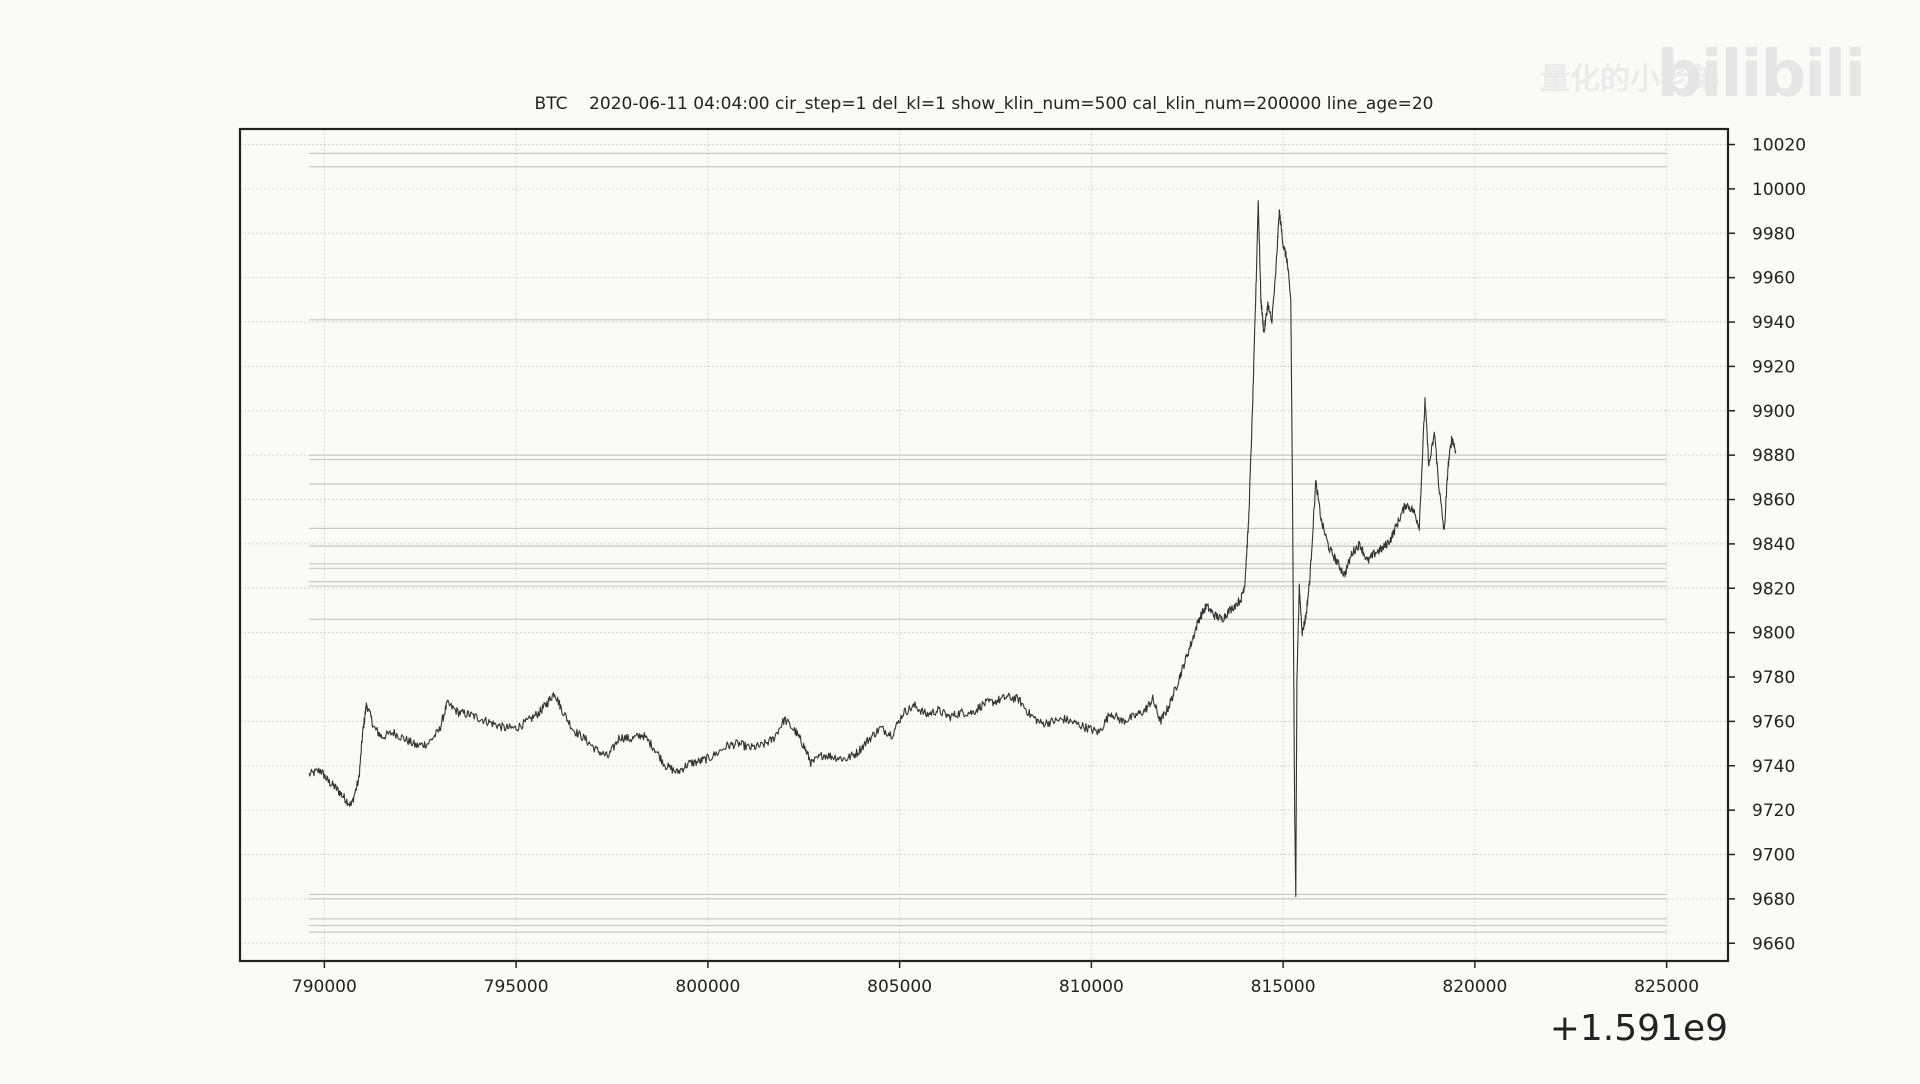 The height and width of the screenshot is (1084, 1920). What do you see at coordinates (1773, 944) in the screenshot?
I see `y-tick-label: 9660` at bounding box center [1773, 944].